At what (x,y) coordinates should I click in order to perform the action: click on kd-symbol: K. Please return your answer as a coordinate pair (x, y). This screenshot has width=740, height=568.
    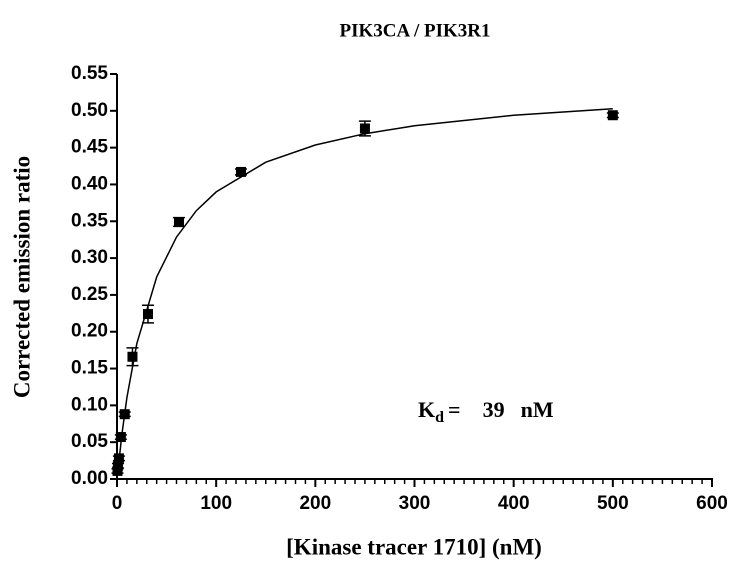
    Looking at the image, I should click on (426, 409).